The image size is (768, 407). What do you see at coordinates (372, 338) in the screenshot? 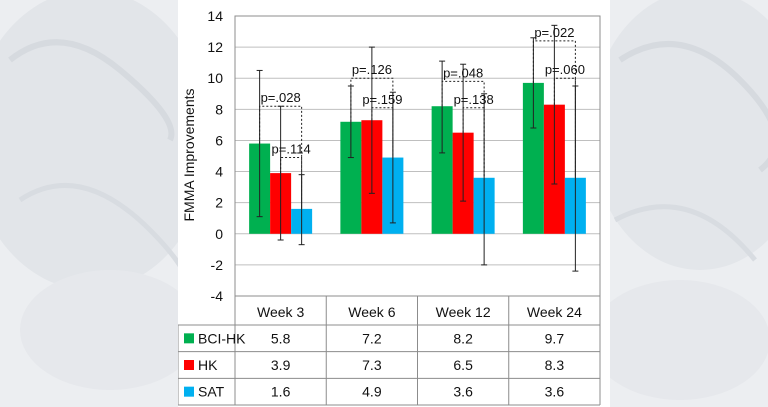
I see `table-value: 7.2` at bounding box center [372, 338].